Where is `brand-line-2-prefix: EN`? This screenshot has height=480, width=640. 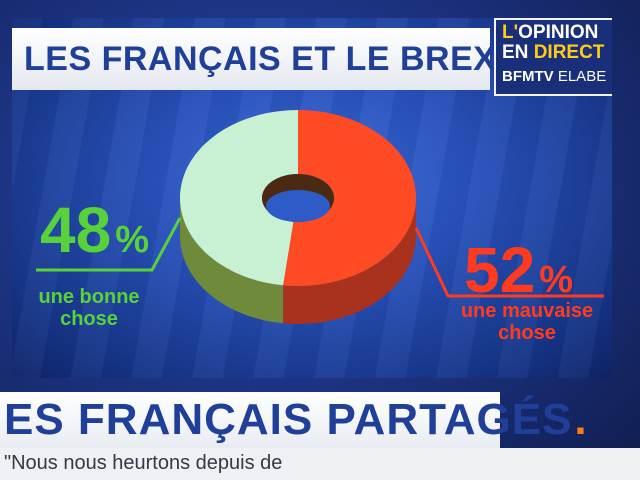 brand-line-2-prefix: EN is located at coordinates (518, 52).